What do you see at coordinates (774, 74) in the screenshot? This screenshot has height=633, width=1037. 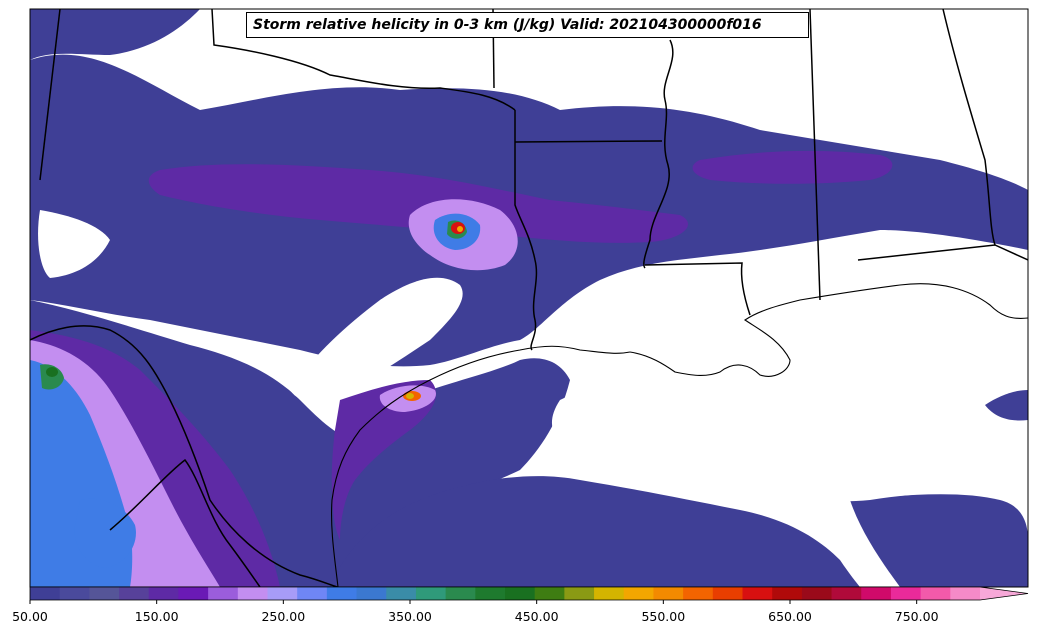 I see `clear-region-north` at bounding box center [774, 74].